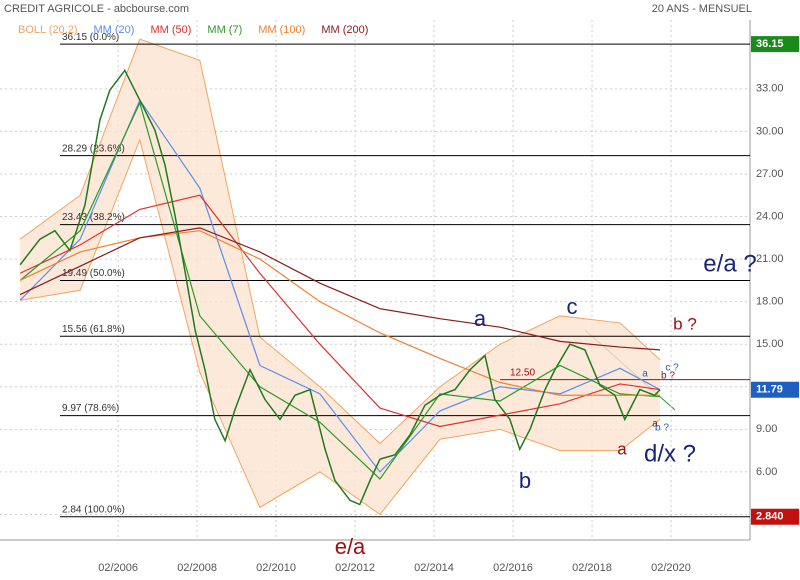 The width and height of the screenshot is (800, 580). Describe the element at coordinates (93, 329) in the screenshot. I see `fibonacci-label: 15.56 (61.8%)` at that location.